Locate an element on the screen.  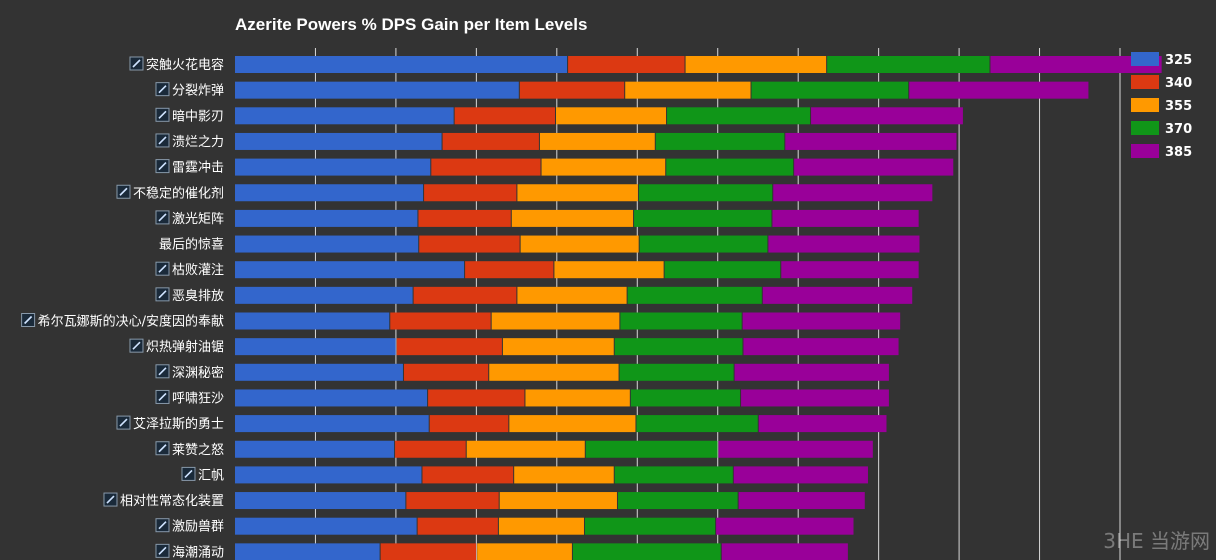
legend: 325 340 355 370 385 is located at coordinates (1161, 106).